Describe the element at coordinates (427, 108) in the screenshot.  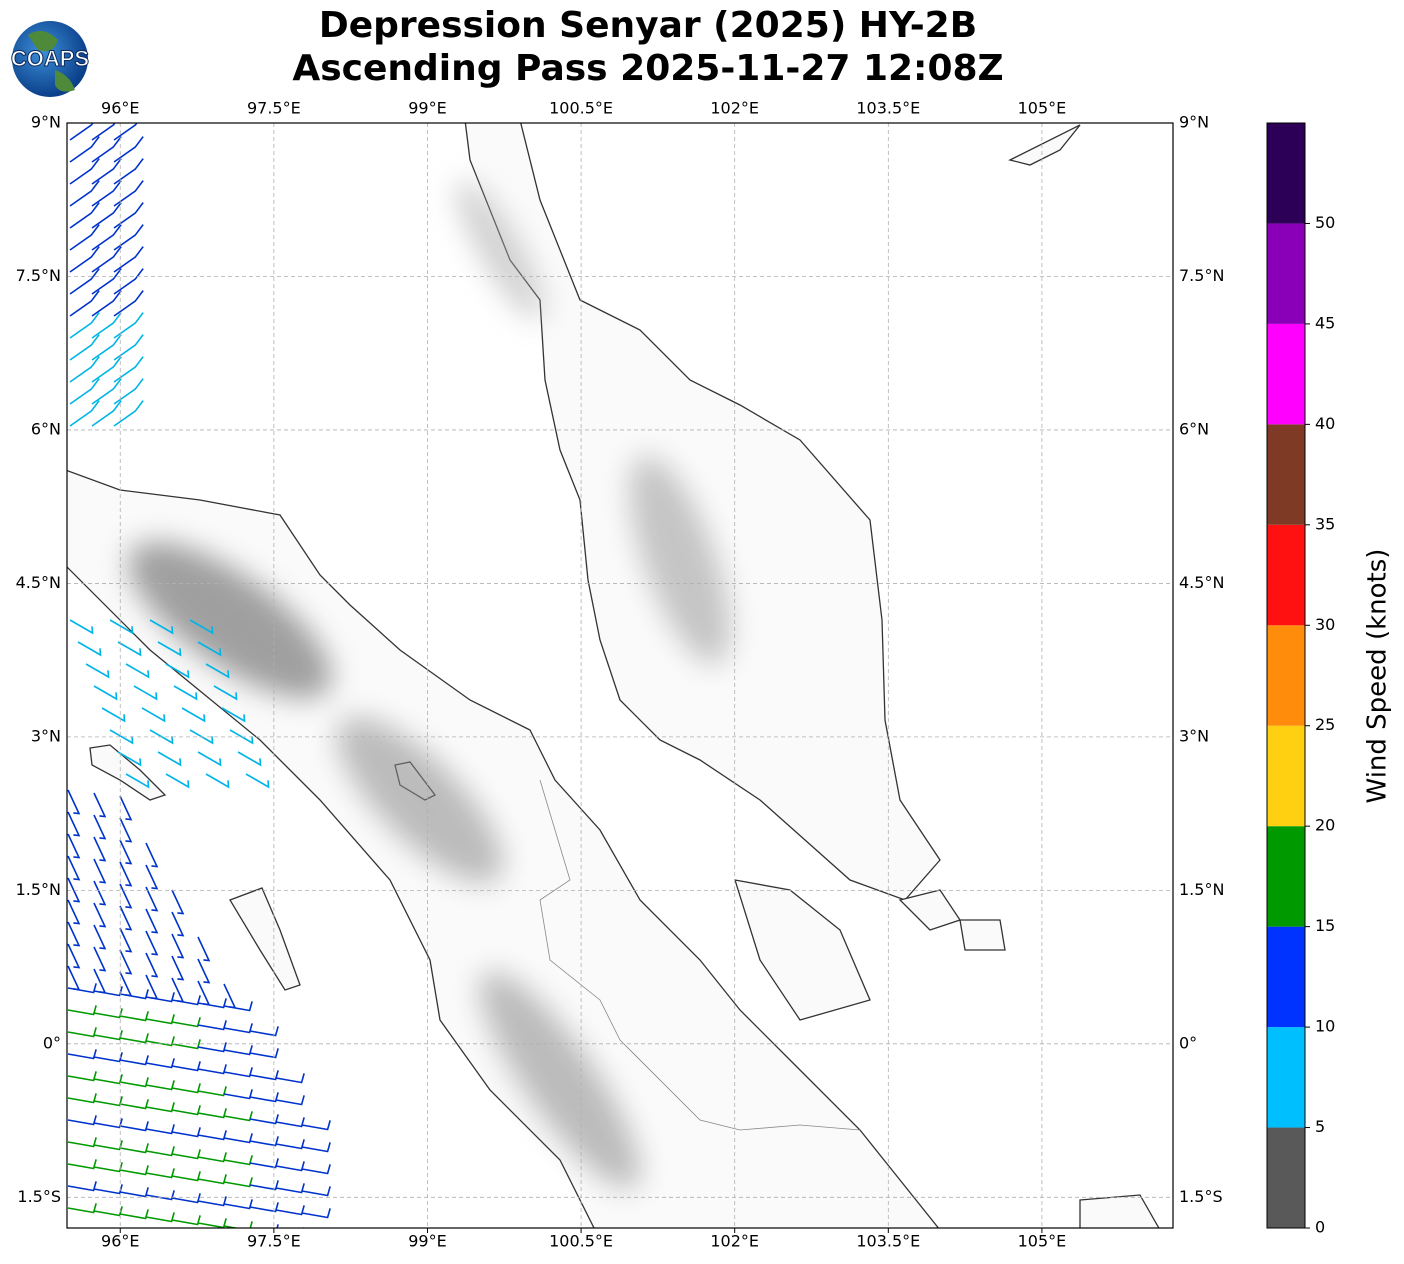
I see `x-tick-label: 99°E` at that location.